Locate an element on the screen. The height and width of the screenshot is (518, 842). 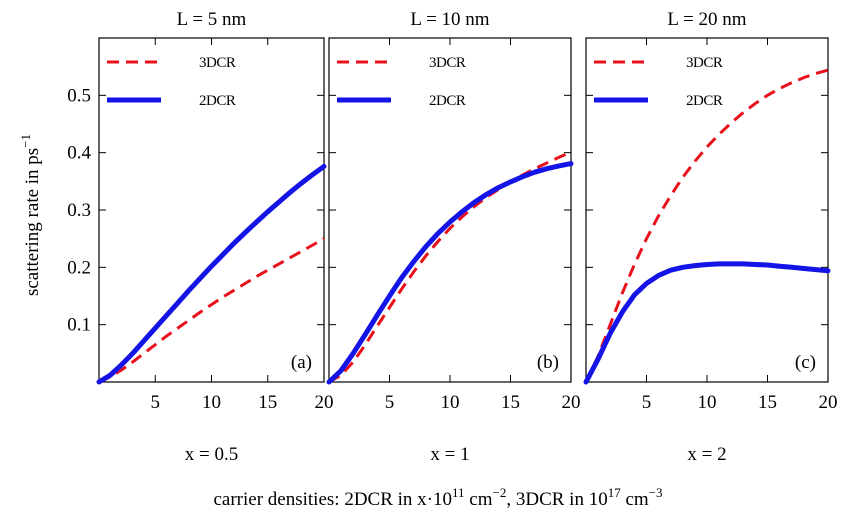
panel-label: (c) is located at coordinates (805, 362).